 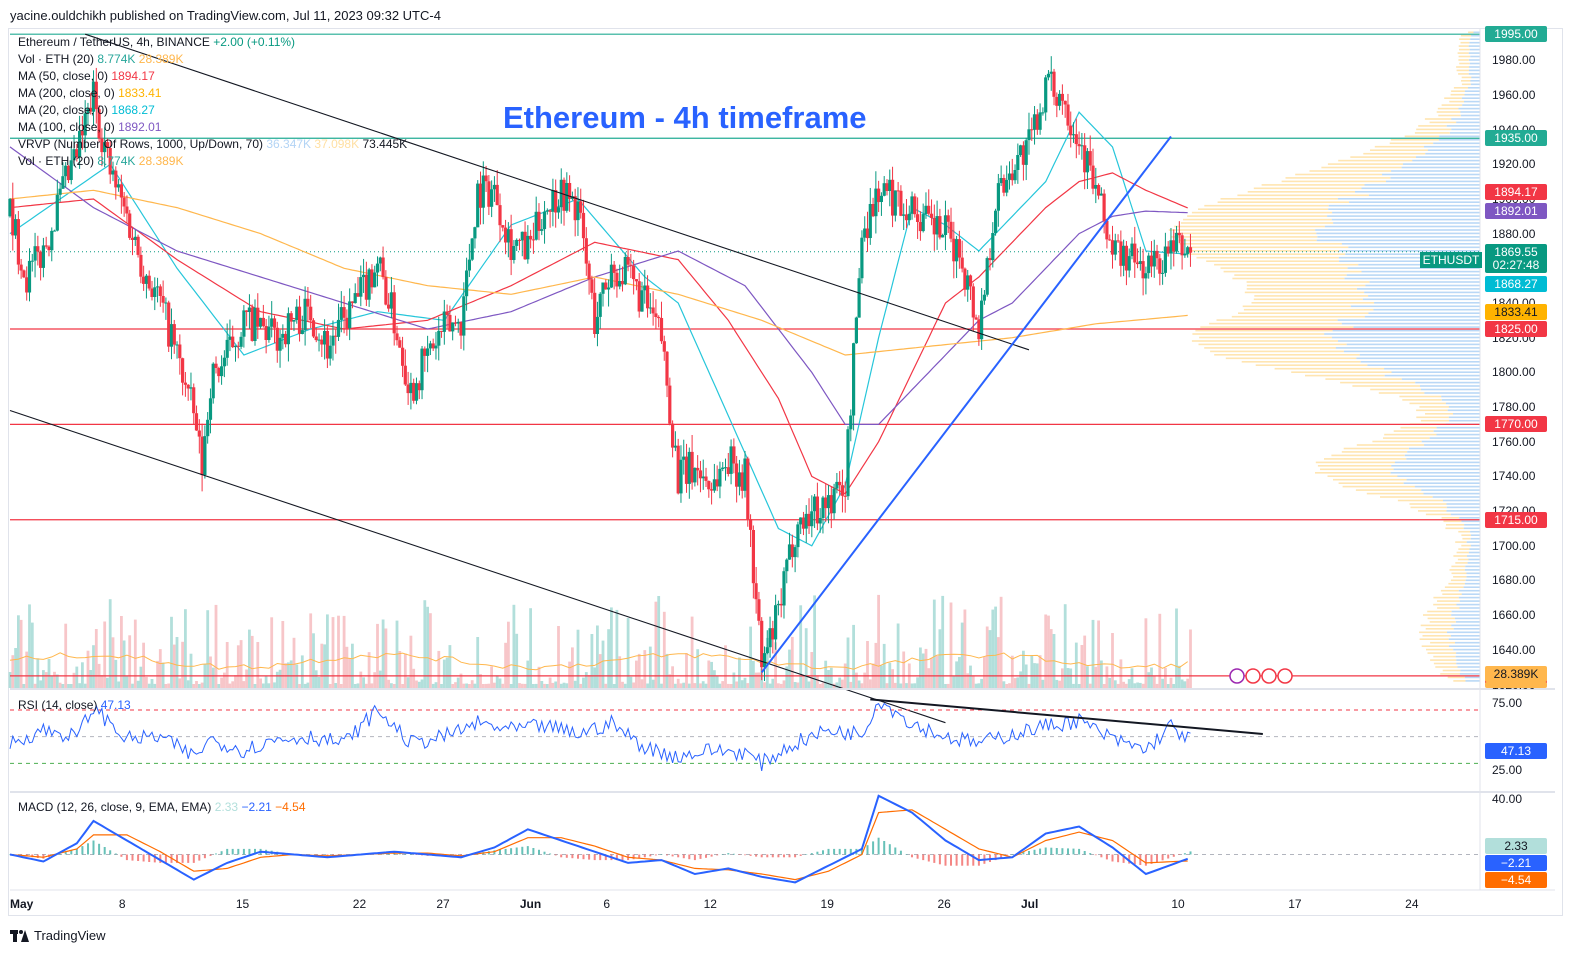 I want to click on symbol-tag: ETHUSDT, so click(x=1451, y=260).